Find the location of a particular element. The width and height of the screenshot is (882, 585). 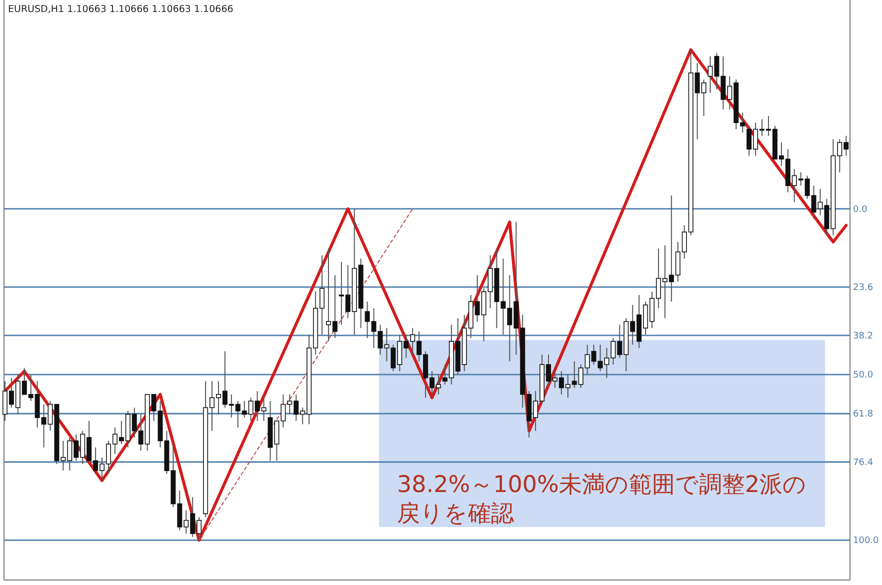

y-tick-label: 100.0 is located at coordinates (866, 541).